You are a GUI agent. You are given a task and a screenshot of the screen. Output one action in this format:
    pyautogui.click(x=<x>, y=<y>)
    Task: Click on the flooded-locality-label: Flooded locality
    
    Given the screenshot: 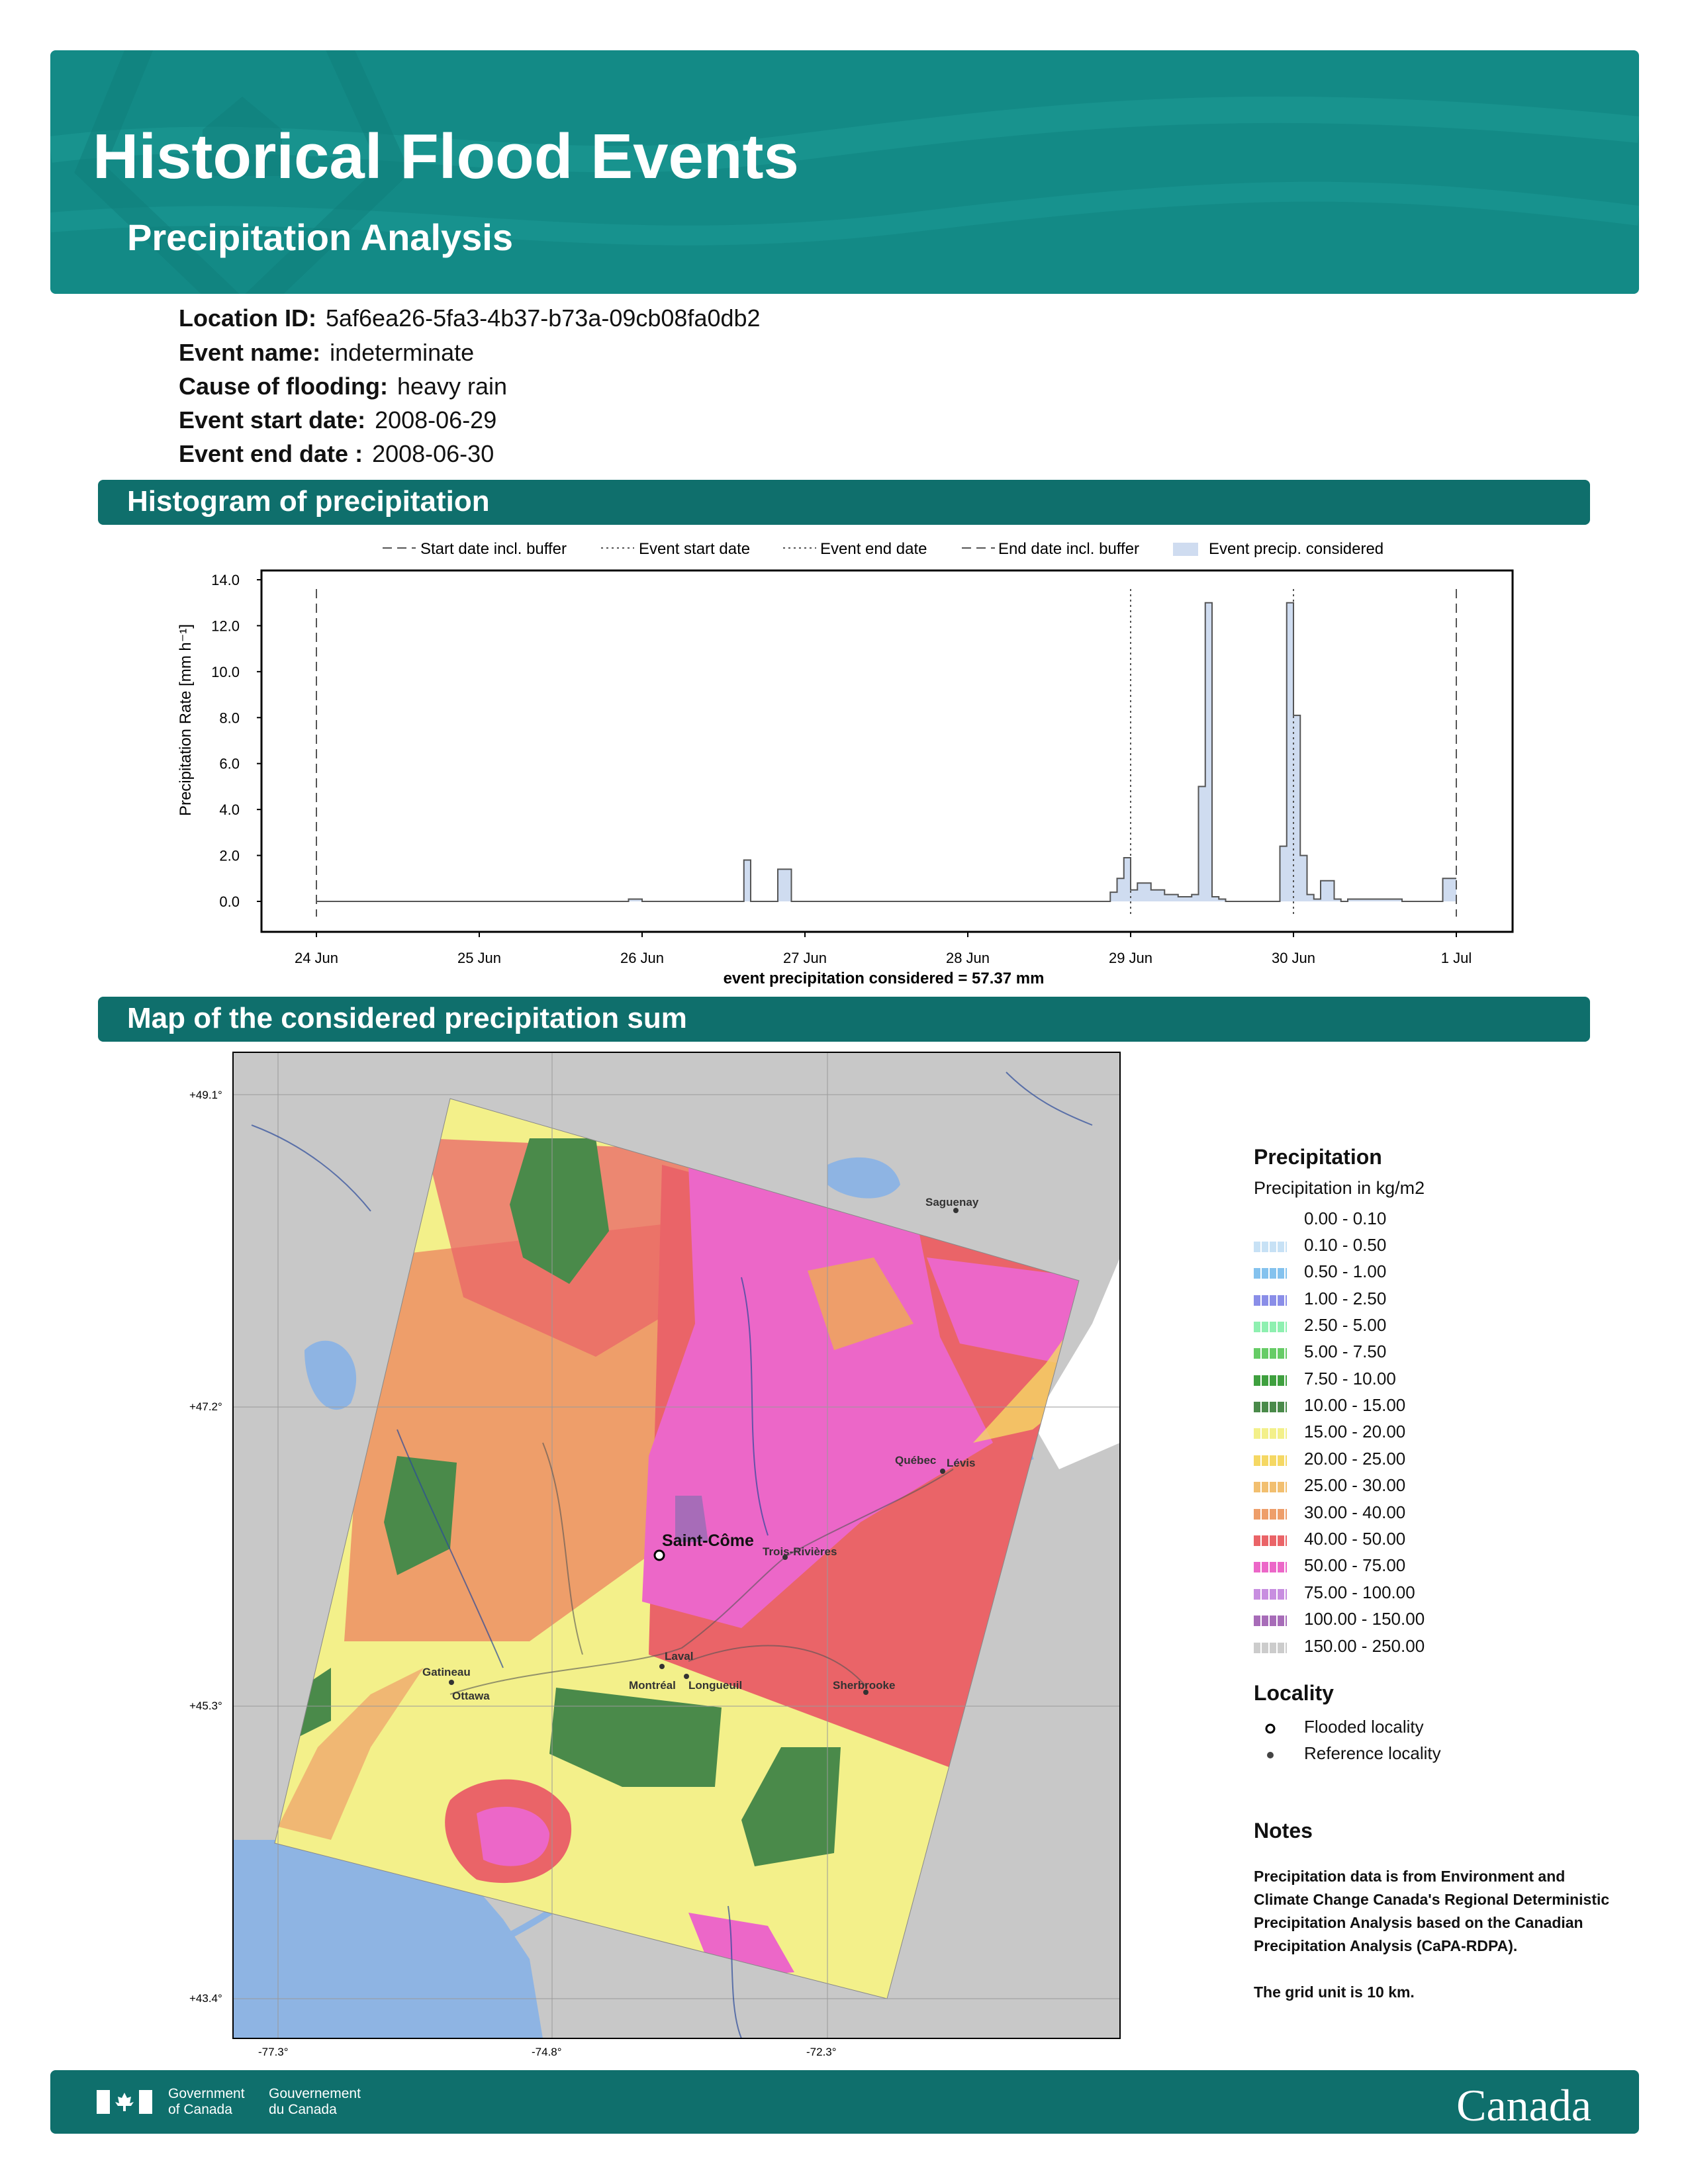 What is the action you would take?
    pyautogui.click(x=1364, y=1727)
    